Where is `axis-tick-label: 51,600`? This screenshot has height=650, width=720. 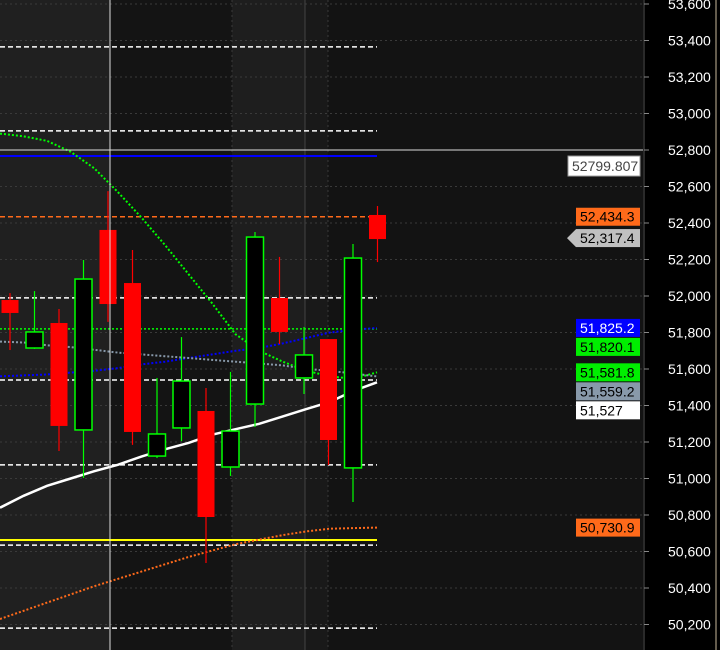
axis-tick-label: 51,600 is located at coordinates (689, 369).